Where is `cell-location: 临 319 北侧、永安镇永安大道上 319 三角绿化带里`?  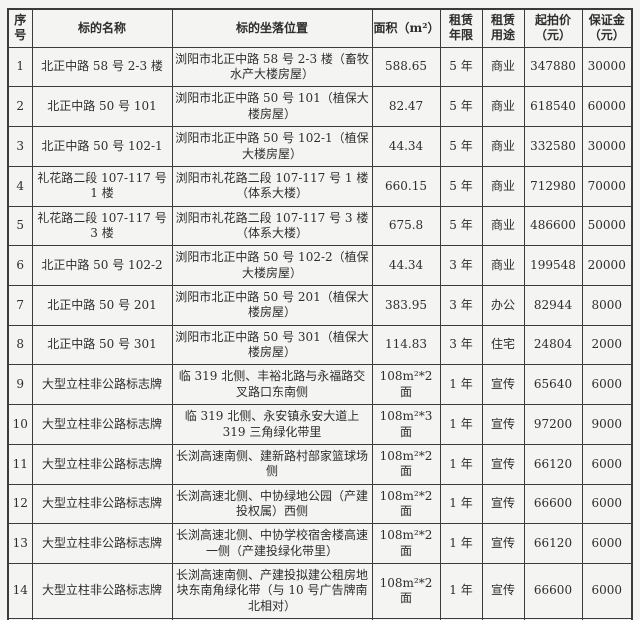 cell-location: 临 319 北侧、永安镇永安大道上 319 三角绿化带里 is located at coordinates (272, 424).